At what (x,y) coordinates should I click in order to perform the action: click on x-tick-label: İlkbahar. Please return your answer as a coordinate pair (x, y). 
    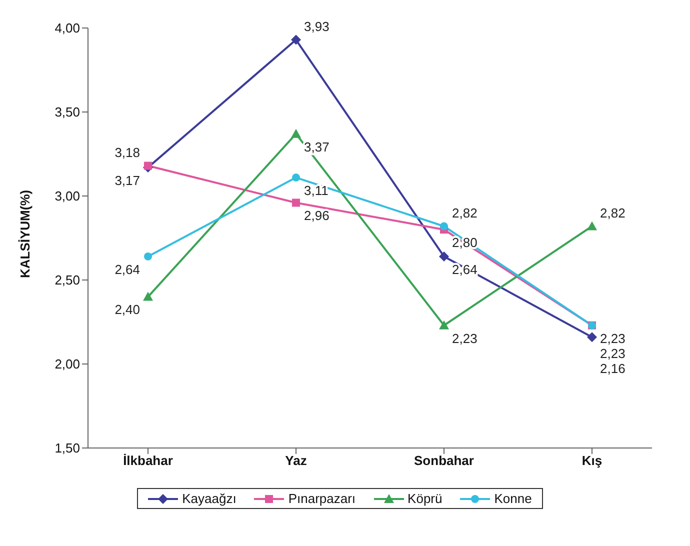
    Looking at the image, I should click on (148, 460).